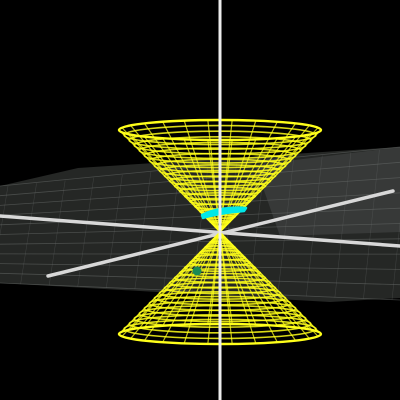 The height and width of the screenshot is (400, 400). Describe the element at coordinates (224, 213) in the screenshot. I see `conic-cross-section` at that location.